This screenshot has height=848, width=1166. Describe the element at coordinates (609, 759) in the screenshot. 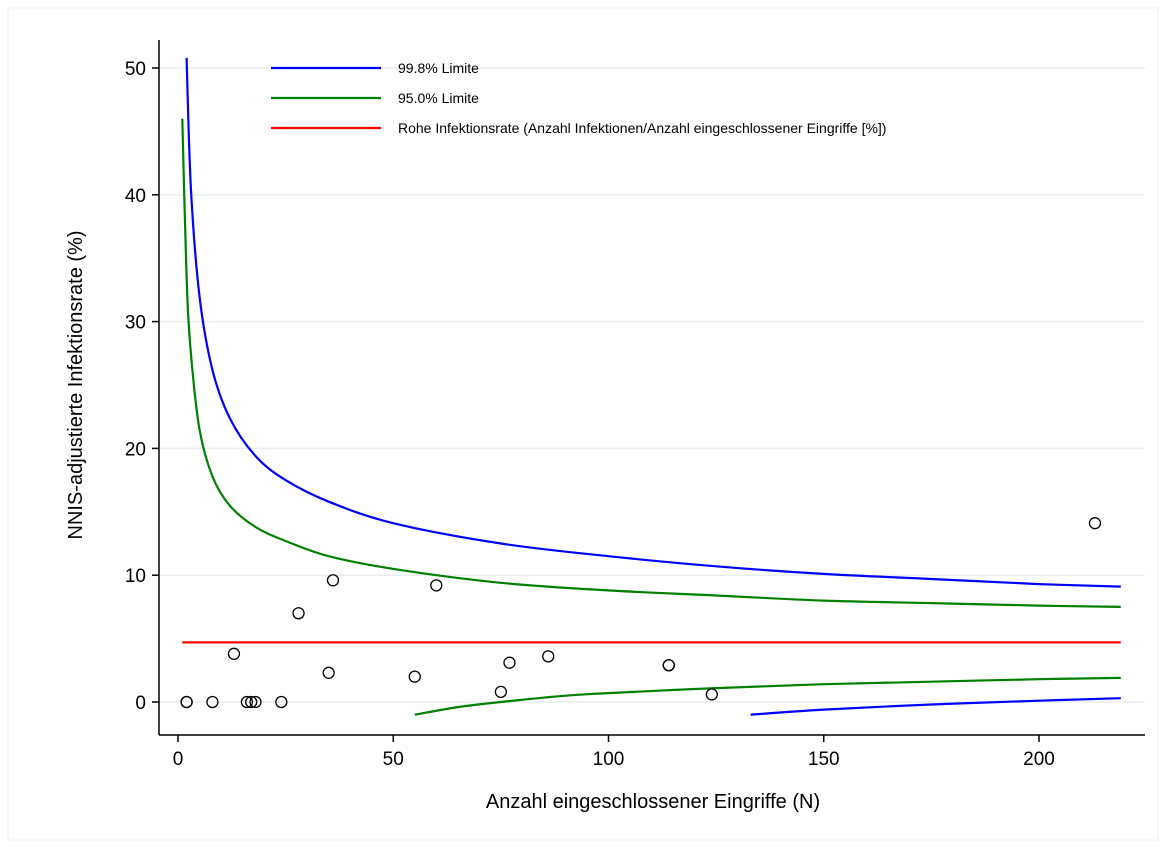

I see `x-tick-label-100: 100` at that location.